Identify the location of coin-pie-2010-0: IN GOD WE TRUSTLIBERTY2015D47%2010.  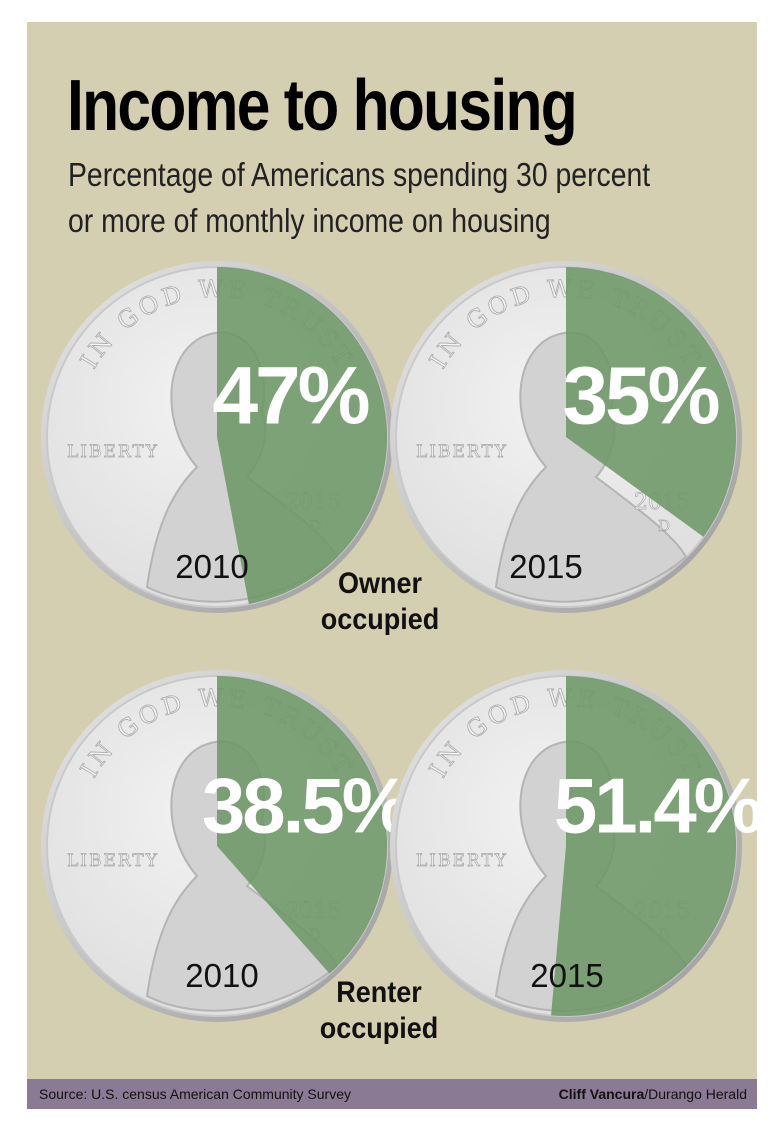
(217, 437).